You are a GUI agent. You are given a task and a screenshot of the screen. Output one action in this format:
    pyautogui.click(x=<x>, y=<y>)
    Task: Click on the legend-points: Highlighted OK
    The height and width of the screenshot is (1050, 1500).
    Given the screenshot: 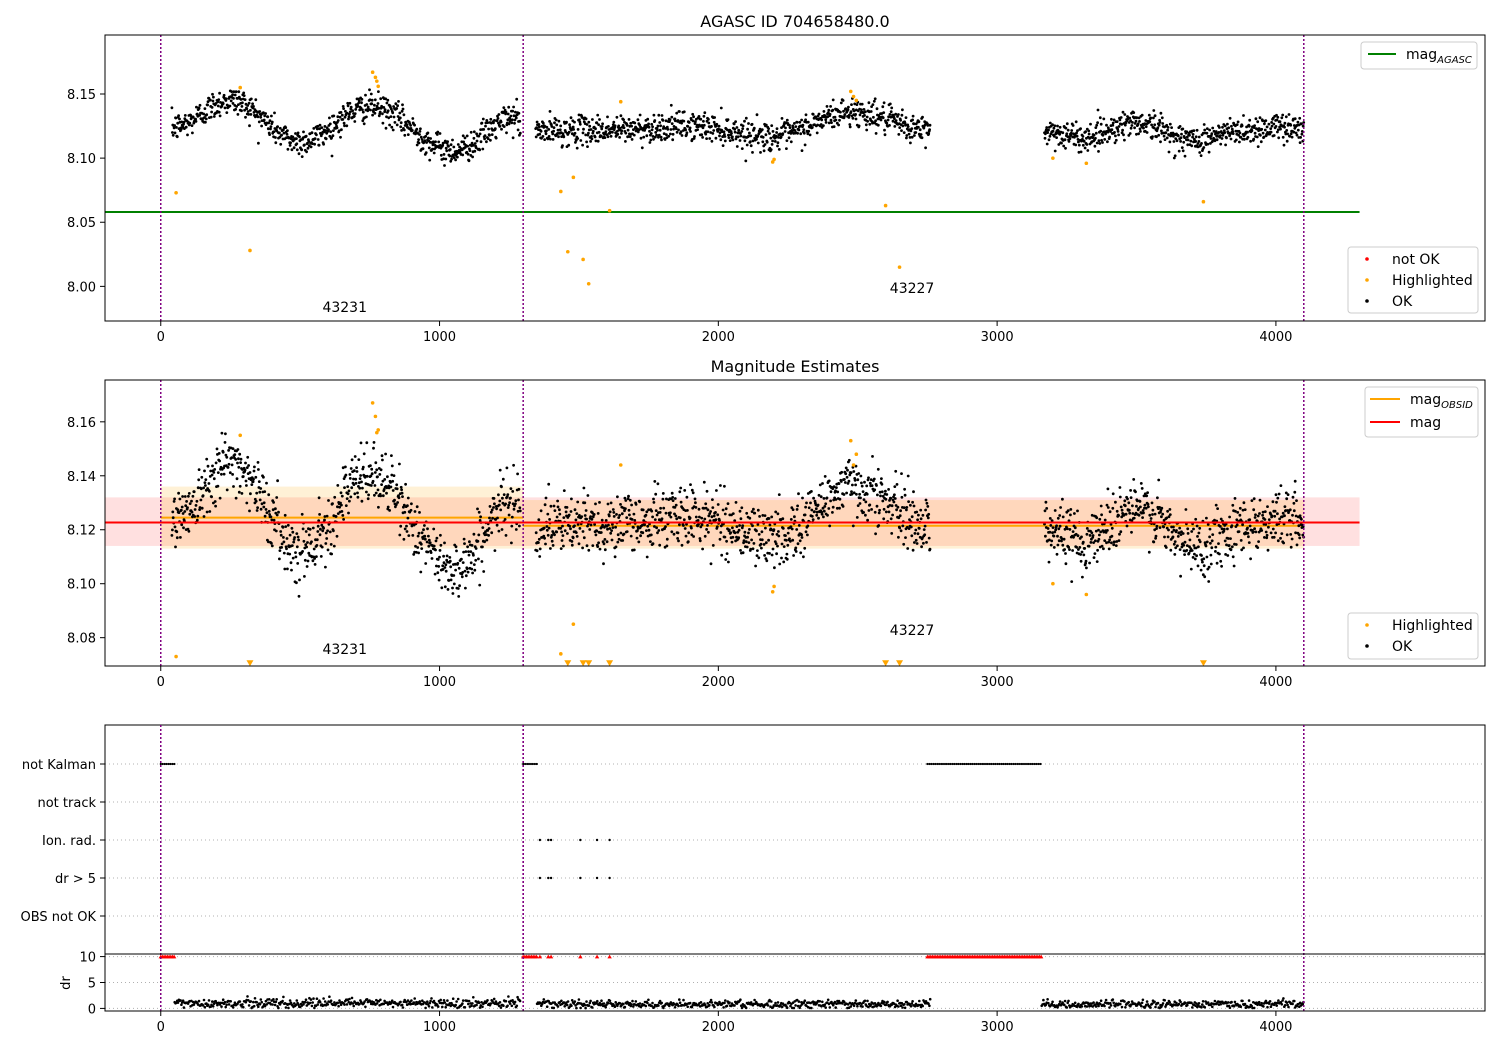 What is the action you would take?
    pyautogui.click(x=1413, y=636)
    